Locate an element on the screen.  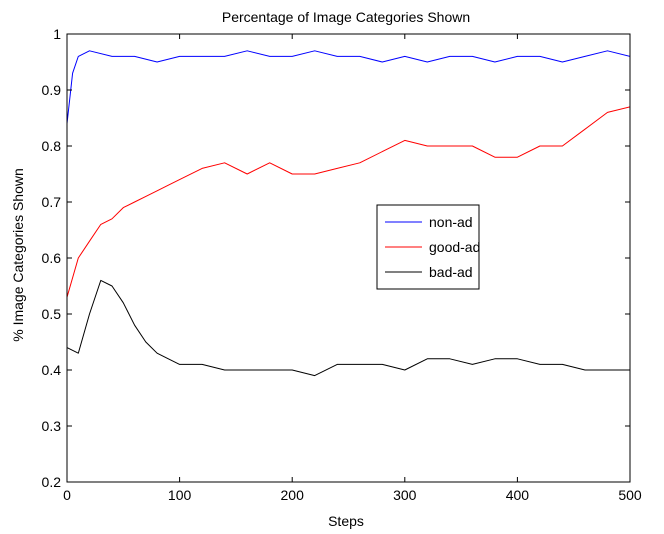
x-tick-label: 0 is located at coordinates (67, 495).